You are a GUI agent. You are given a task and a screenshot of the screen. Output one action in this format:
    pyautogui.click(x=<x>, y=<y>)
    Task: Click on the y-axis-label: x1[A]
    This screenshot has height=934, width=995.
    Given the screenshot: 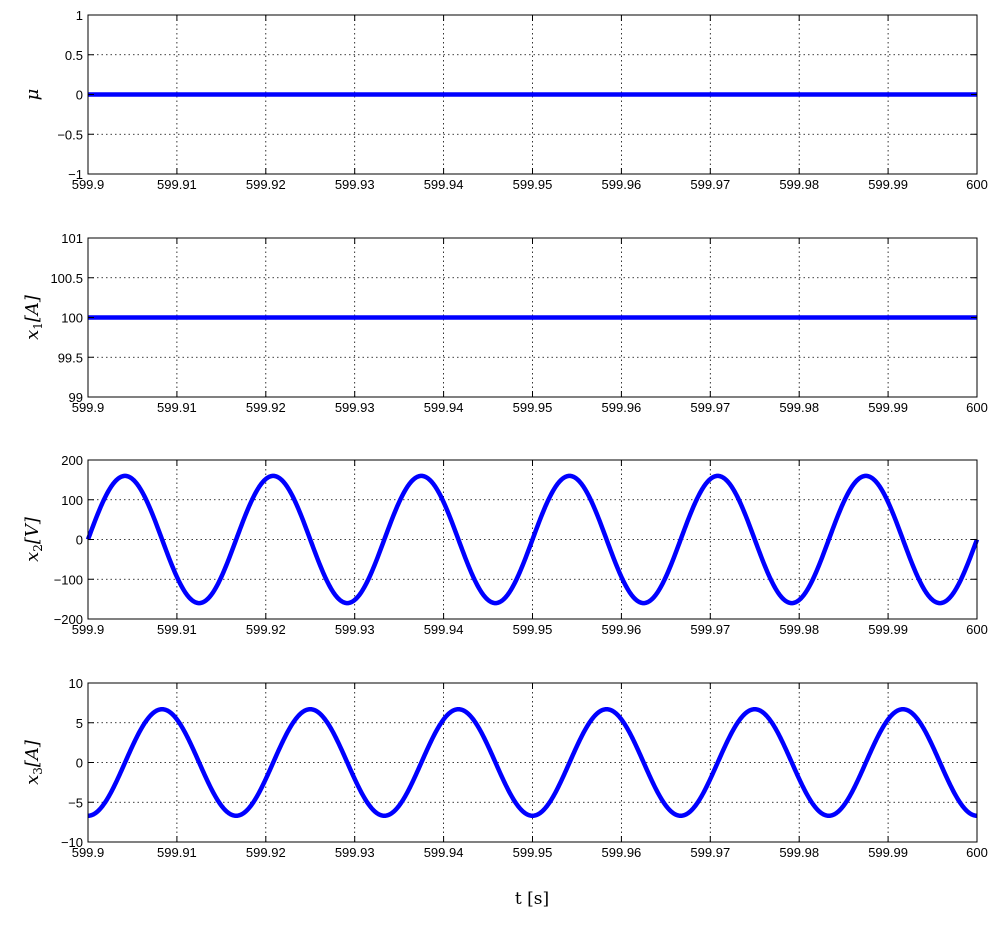 What is the action you would take?
    pyautogui.click(x=33, y=317)
    